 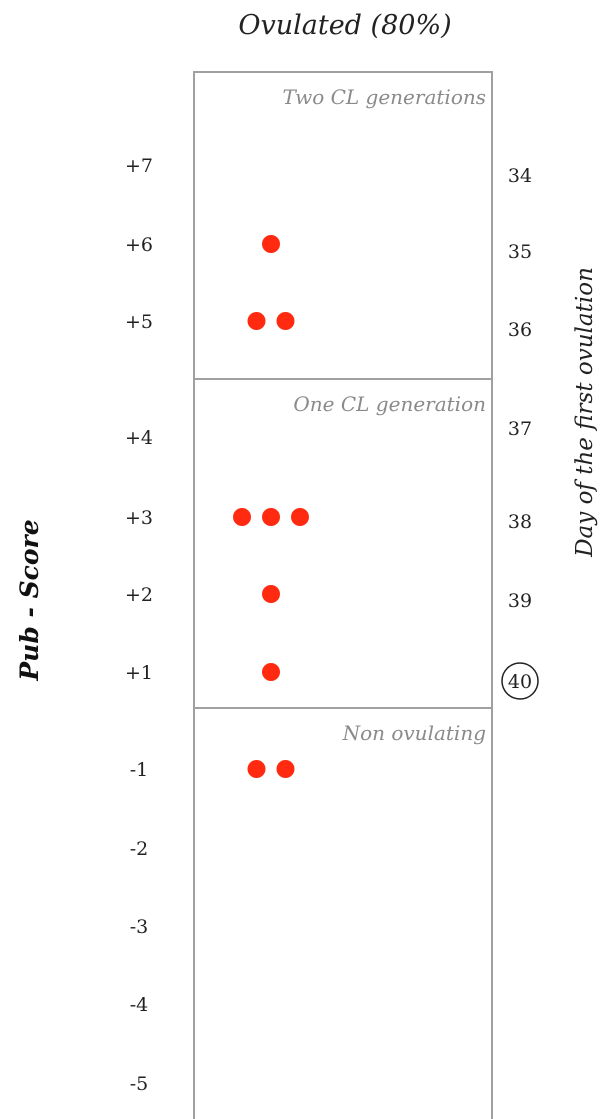 What do you see at coordinates (520, 601) in the screenshot?
I see `day-tick-label: 39` at bounding box center [520, 601].